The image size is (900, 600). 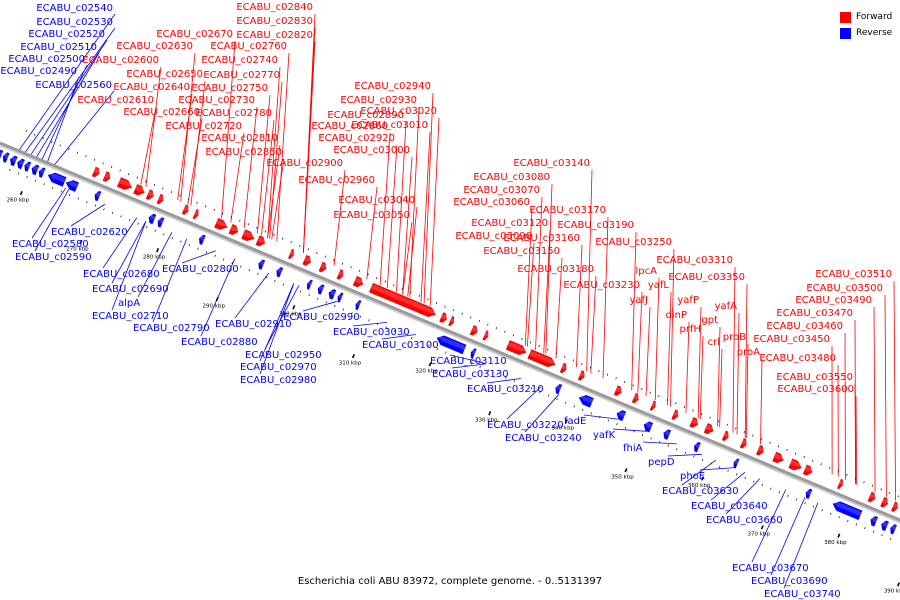 What do you see at coordinates (129, 303) in the screenshot?
I see `reverse-gene-label: alpA` at bounding box center [129, 303].